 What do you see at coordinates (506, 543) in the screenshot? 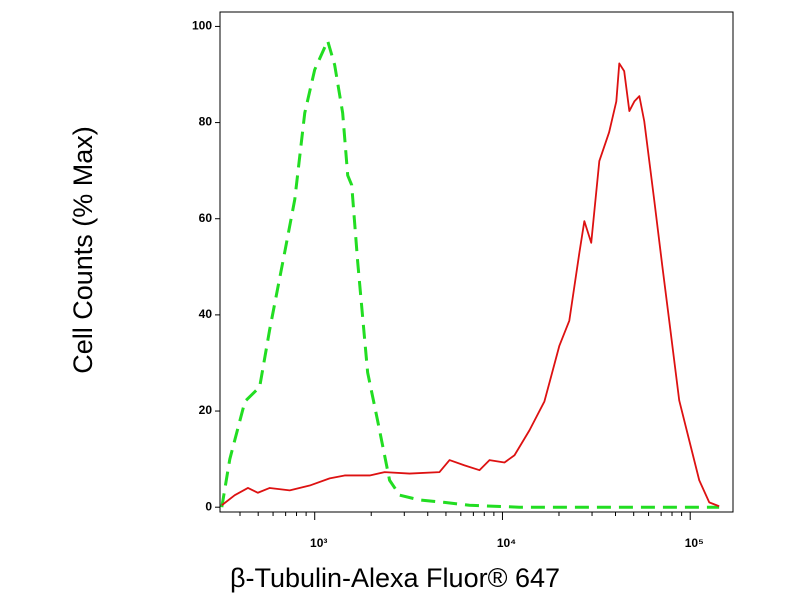
I see `x-tick-label: 10⁴` at bounding box center [506, 543].